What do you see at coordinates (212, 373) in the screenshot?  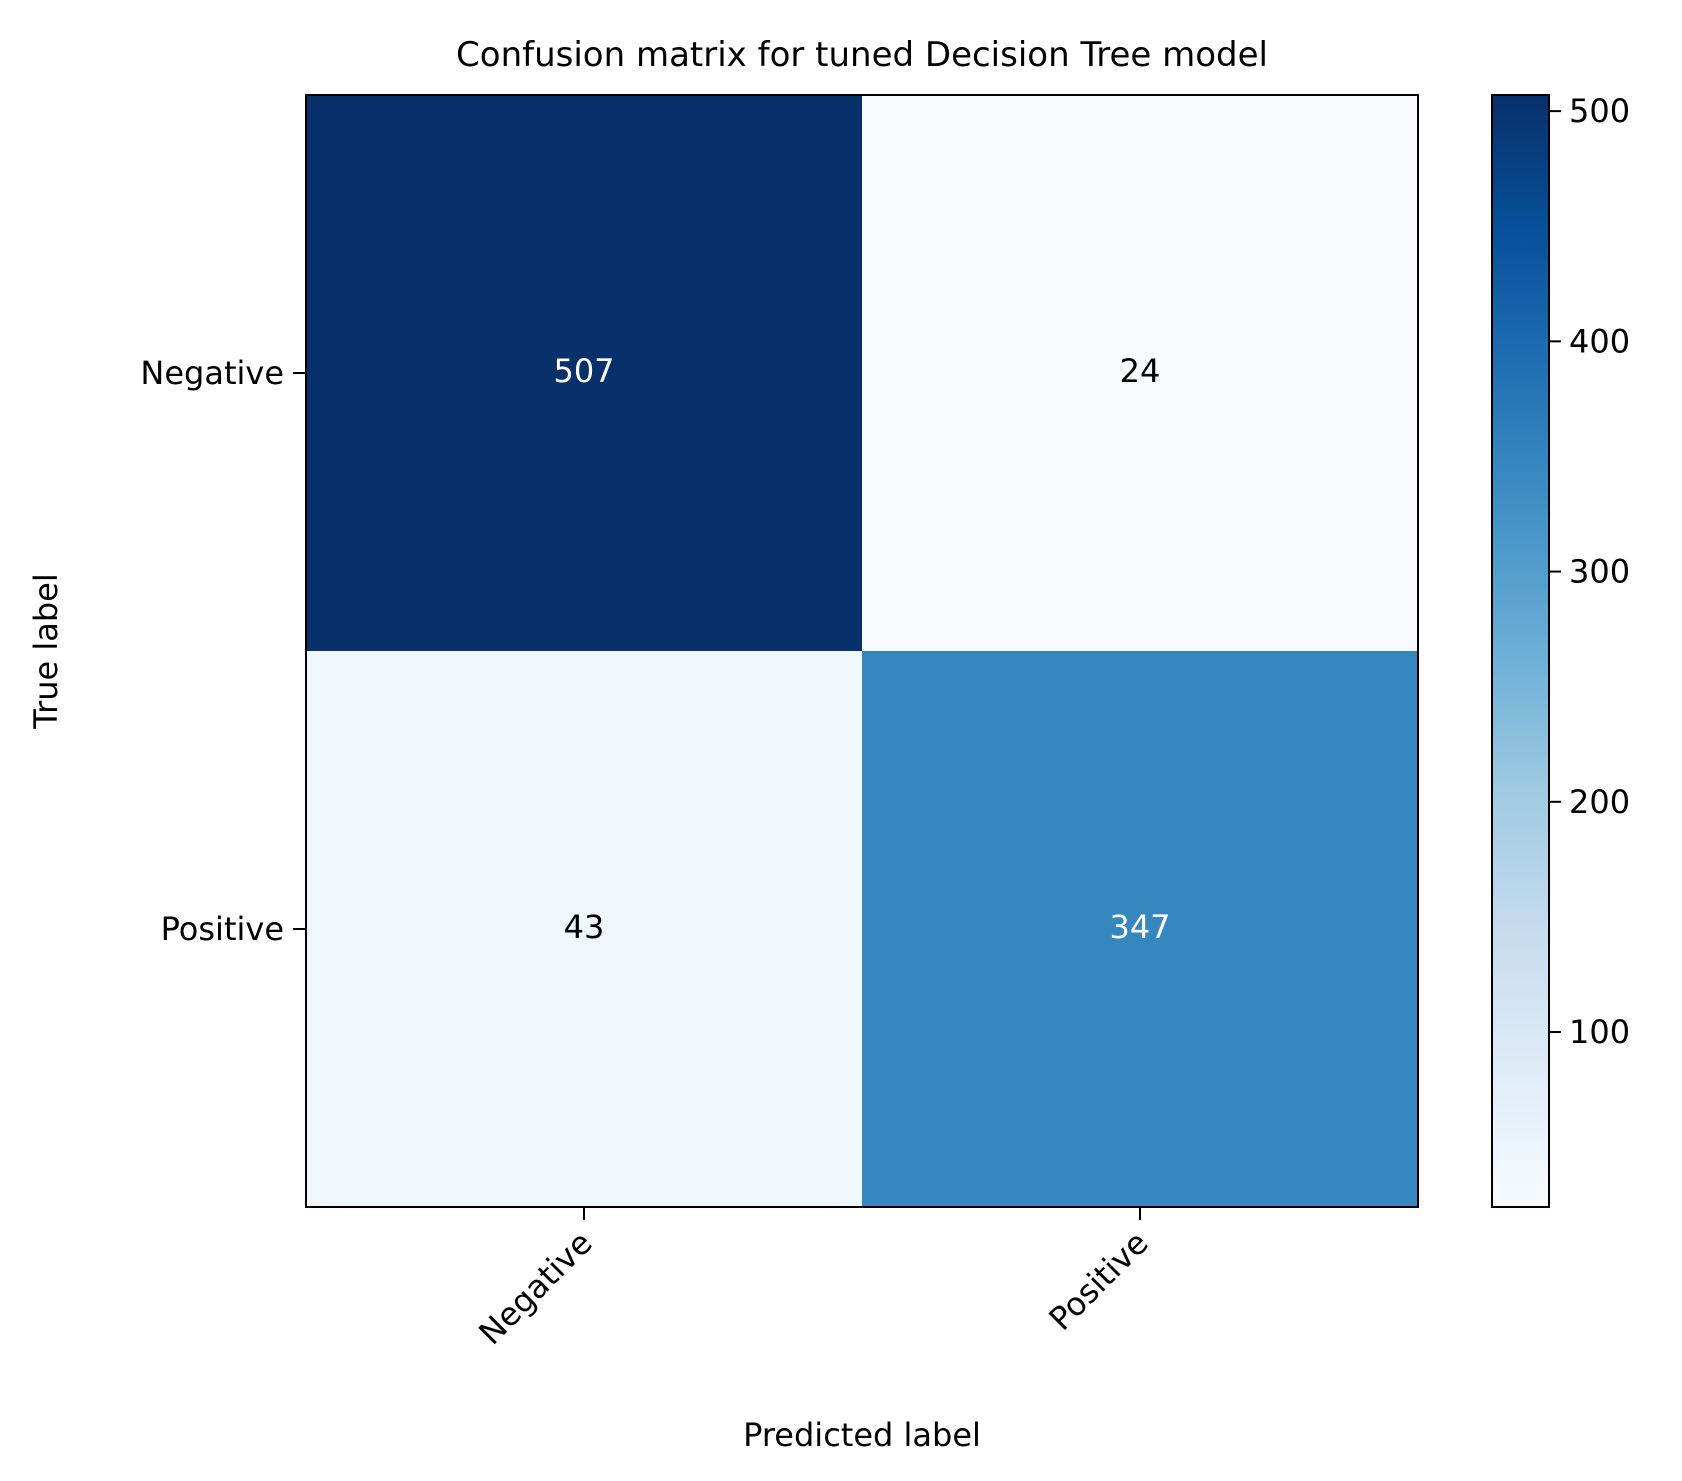 I see `y-tick-label: Negative` at bounding box center [212, 373].